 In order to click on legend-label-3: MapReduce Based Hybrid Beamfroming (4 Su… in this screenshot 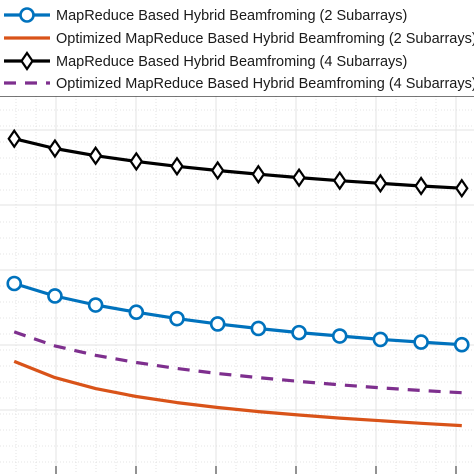, I will do `click(231, 62)`.